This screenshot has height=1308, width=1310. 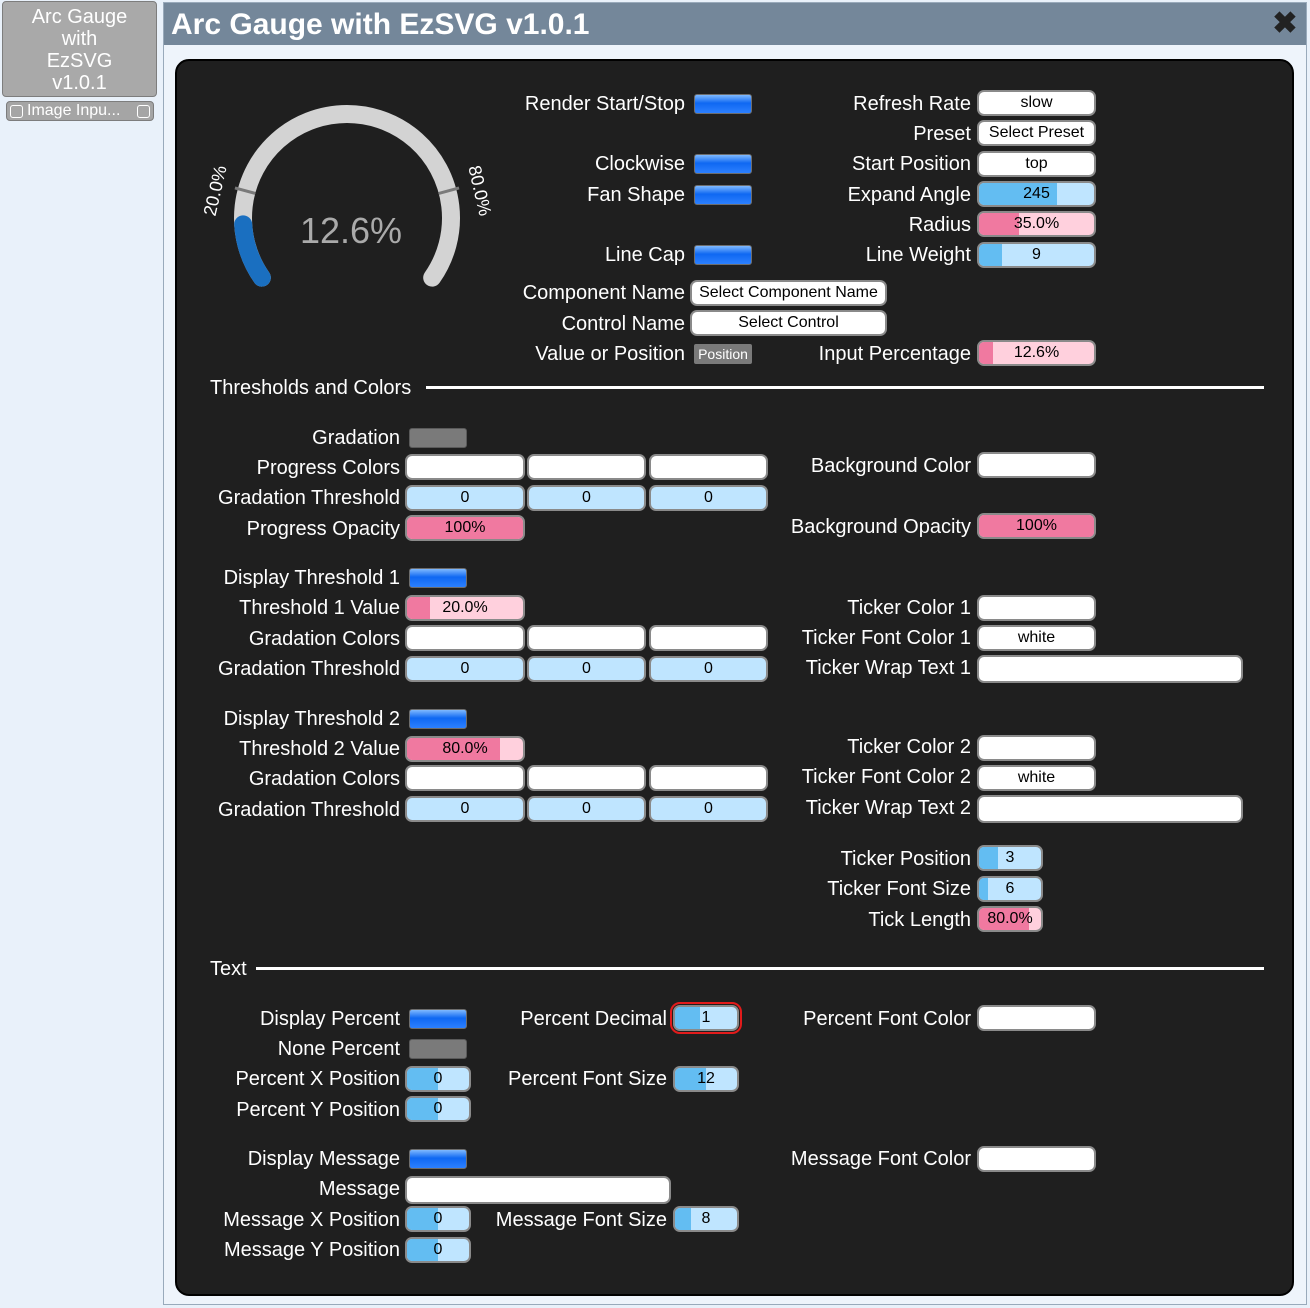 I want to click on t1-gradation-threshold-2: 0, so click(x=586, y=669).